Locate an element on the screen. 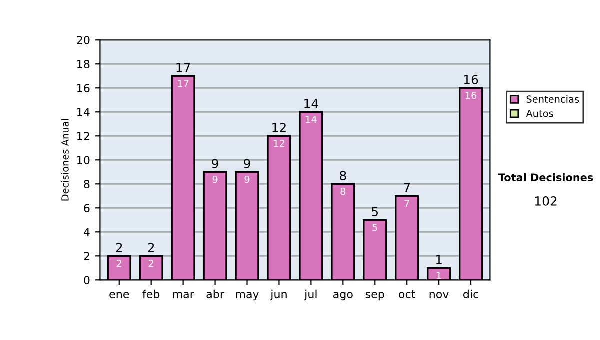 Image resolution: width=600 pixels, height=340 pixels. x-tick-label: dic is located at coordinates (471, 294).